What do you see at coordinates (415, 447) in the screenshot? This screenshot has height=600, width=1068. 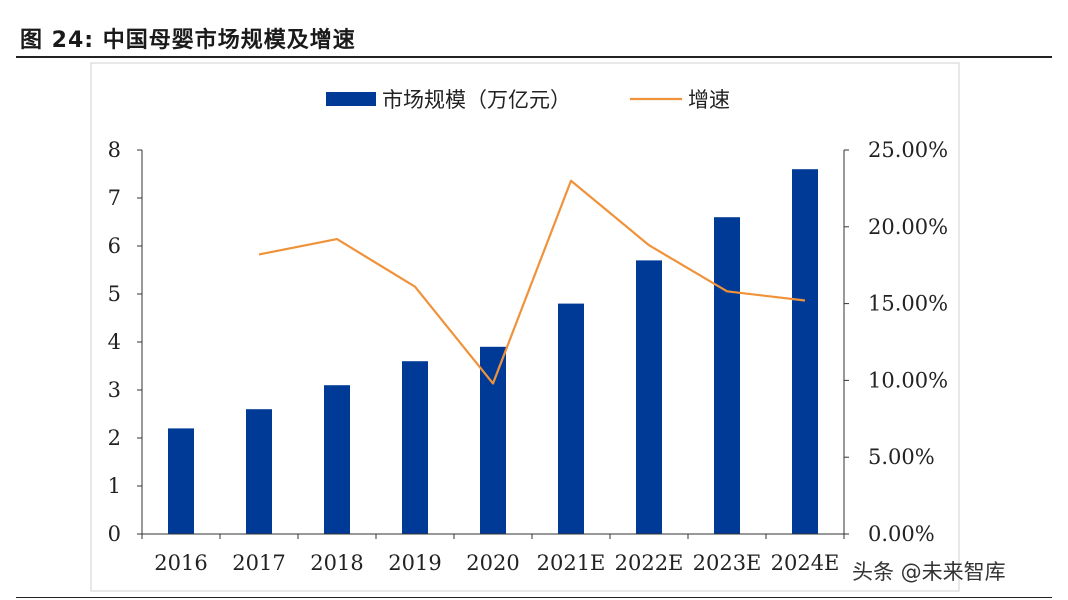 I see `bar-2019` at bounding box center [415, 447].